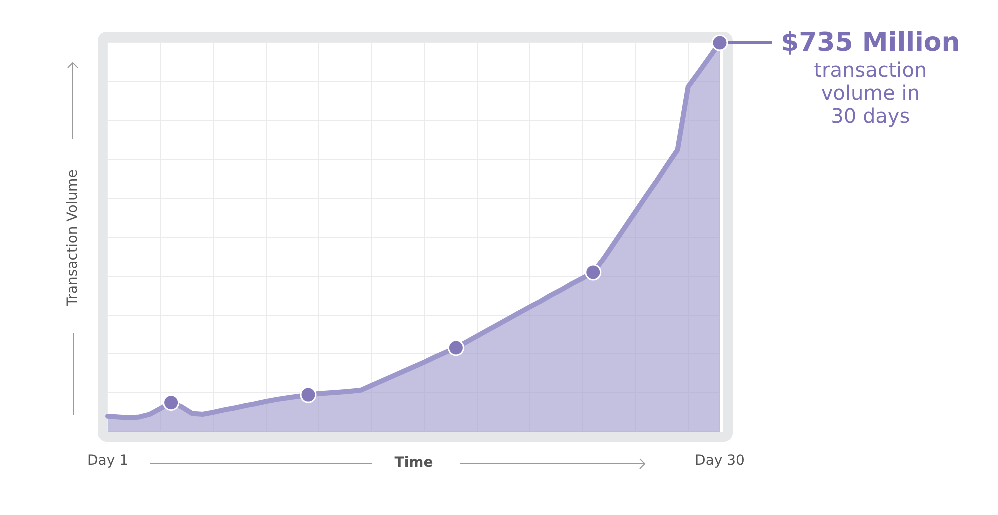 This screenshot has height=515, width=998. What do you see at coordinates (870, 43) in the screenshot?
I see `annotation: $735 Million` at bounding box center [870, 43].